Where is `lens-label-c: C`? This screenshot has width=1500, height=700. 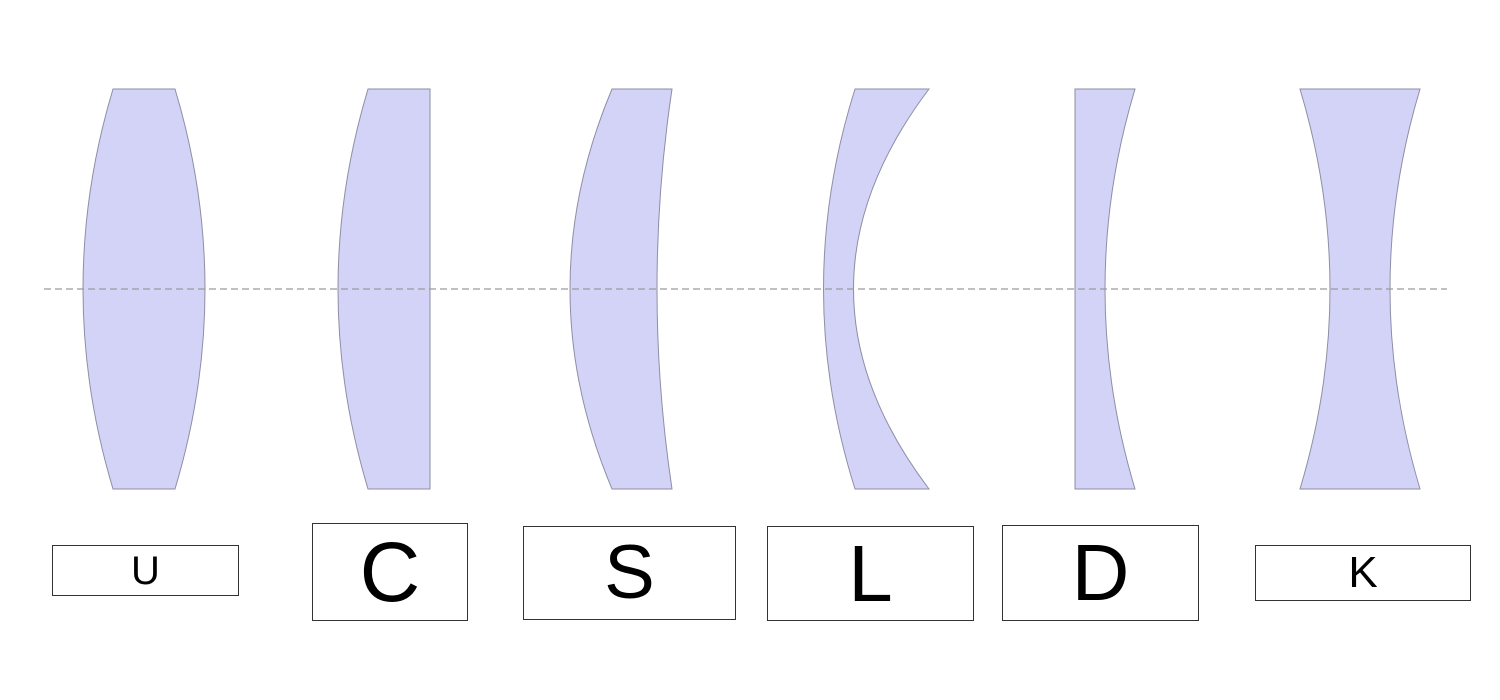
lens-label-c: C is located at coordinates (390, 572).